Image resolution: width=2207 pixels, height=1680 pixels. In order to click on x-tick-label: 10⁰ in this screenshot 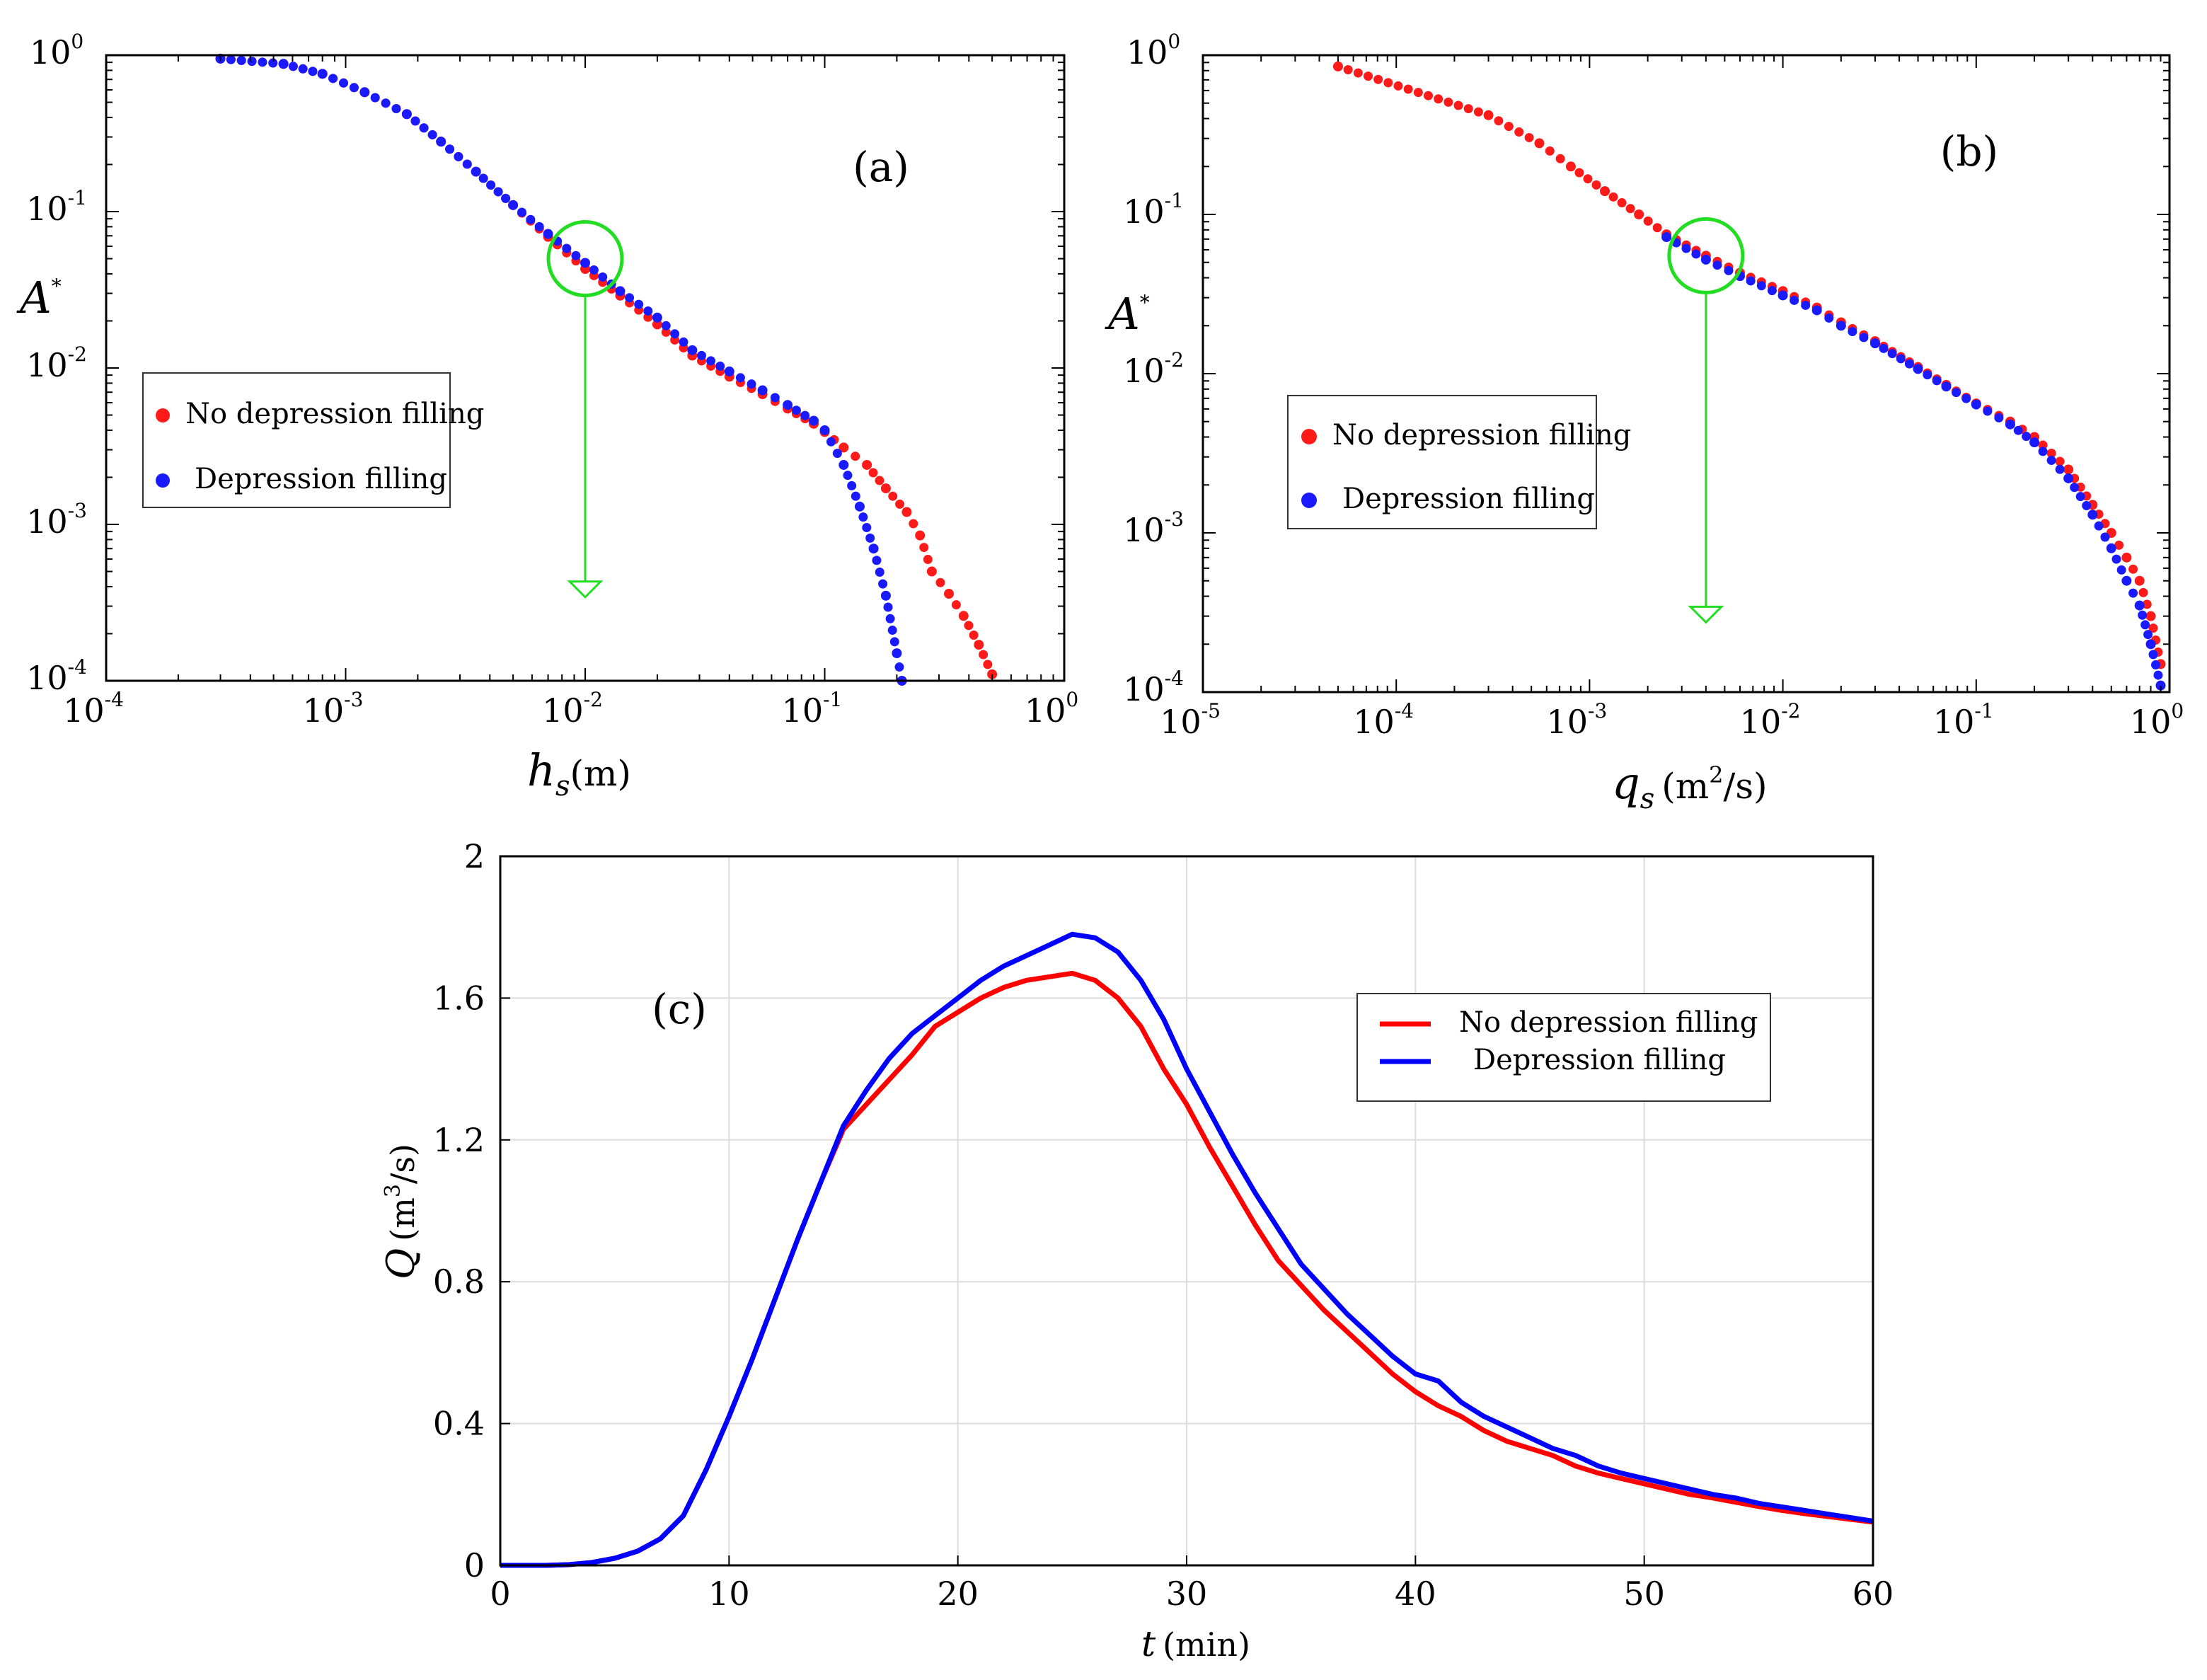, I will do `click(2157, 720)`.